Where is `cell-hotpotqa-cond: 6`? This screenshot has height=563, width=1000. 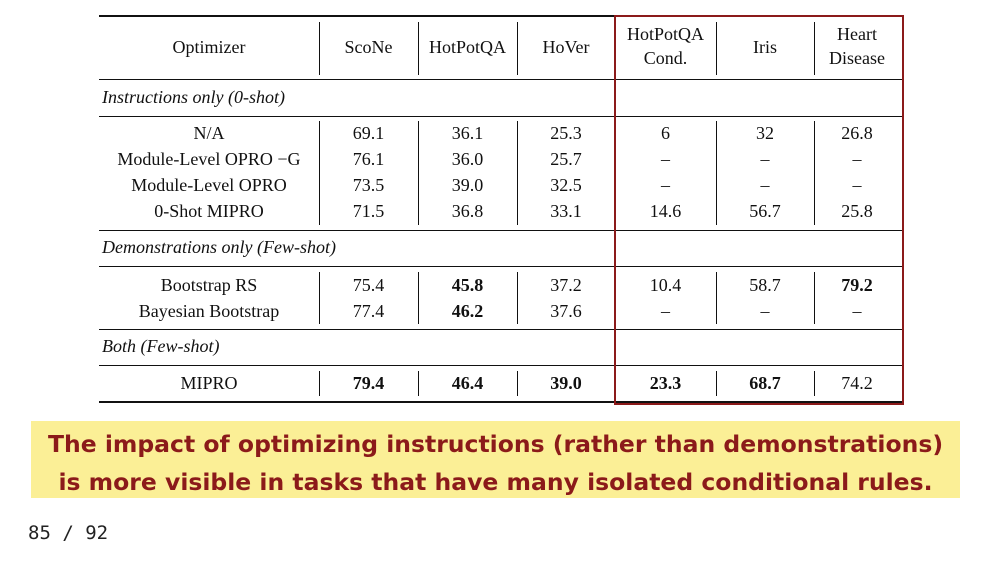 cell-hotpotqa-cond: 6 is located at coordinates (665, 133).